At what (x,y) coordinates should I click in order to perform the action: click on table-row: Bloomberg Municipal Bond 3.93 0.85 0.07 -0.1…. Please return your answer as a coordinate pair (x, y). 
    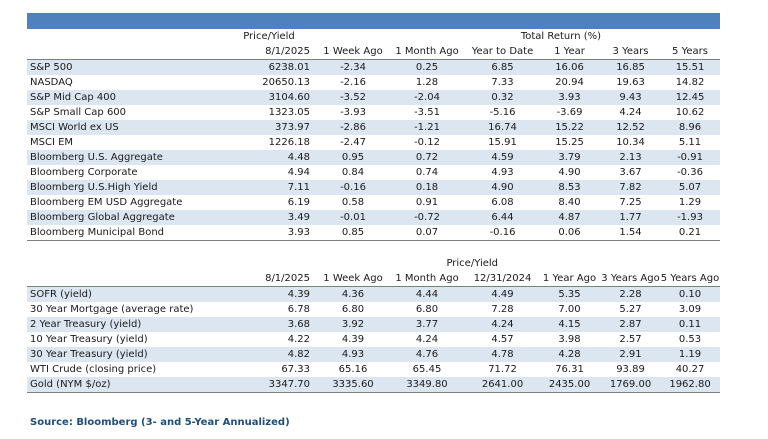
    Looking at the image, I should click on (374, 233).